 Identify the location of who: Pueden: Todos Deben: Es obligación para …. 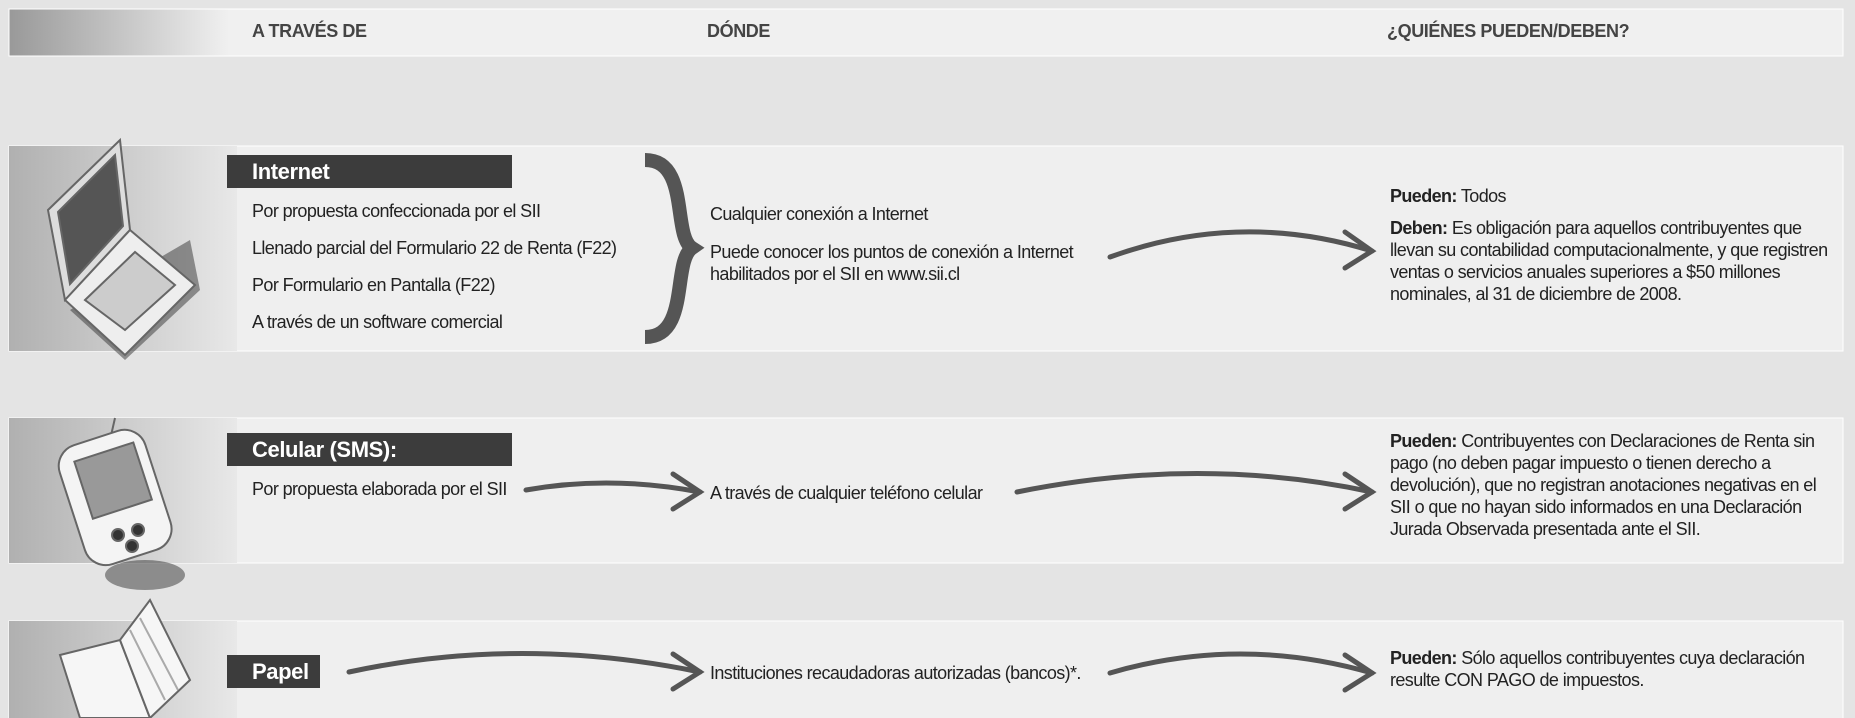
(1615, 250).